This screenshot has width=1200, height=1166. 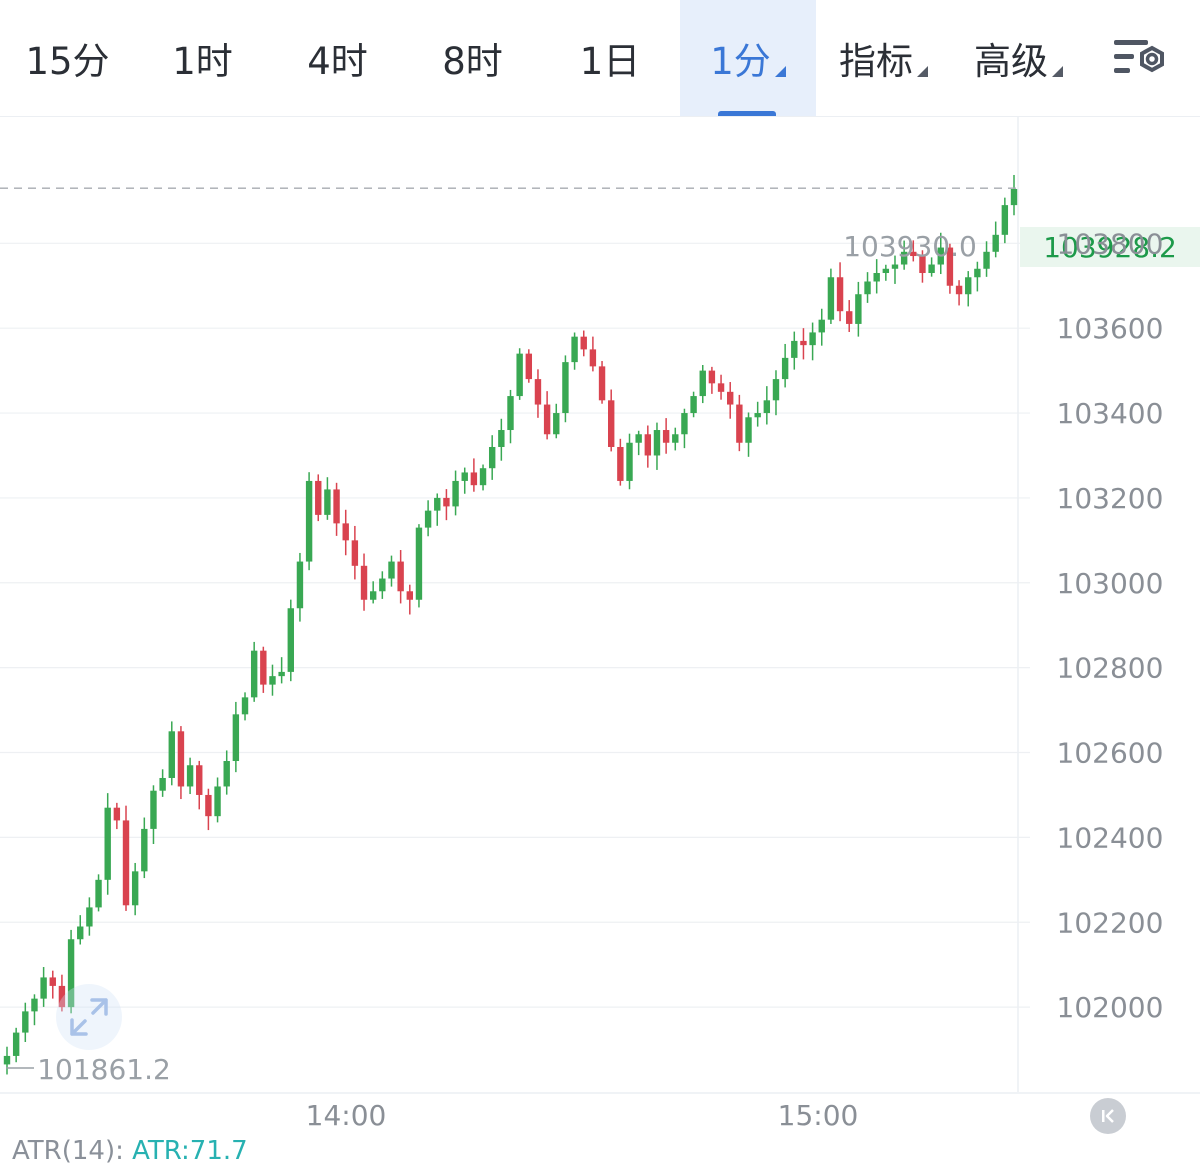 What do you see at coordinates (472, 58) in the screenshot?
I see `tab-8hour: 8时` at bounding box center [472, 58].